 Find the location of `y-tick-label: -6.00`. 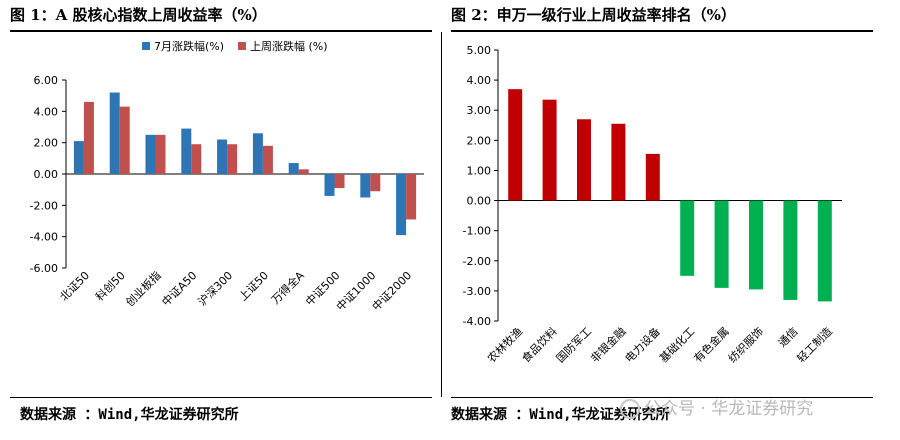

y-tick-label: -6.00 is located at coordinates (44, 268).